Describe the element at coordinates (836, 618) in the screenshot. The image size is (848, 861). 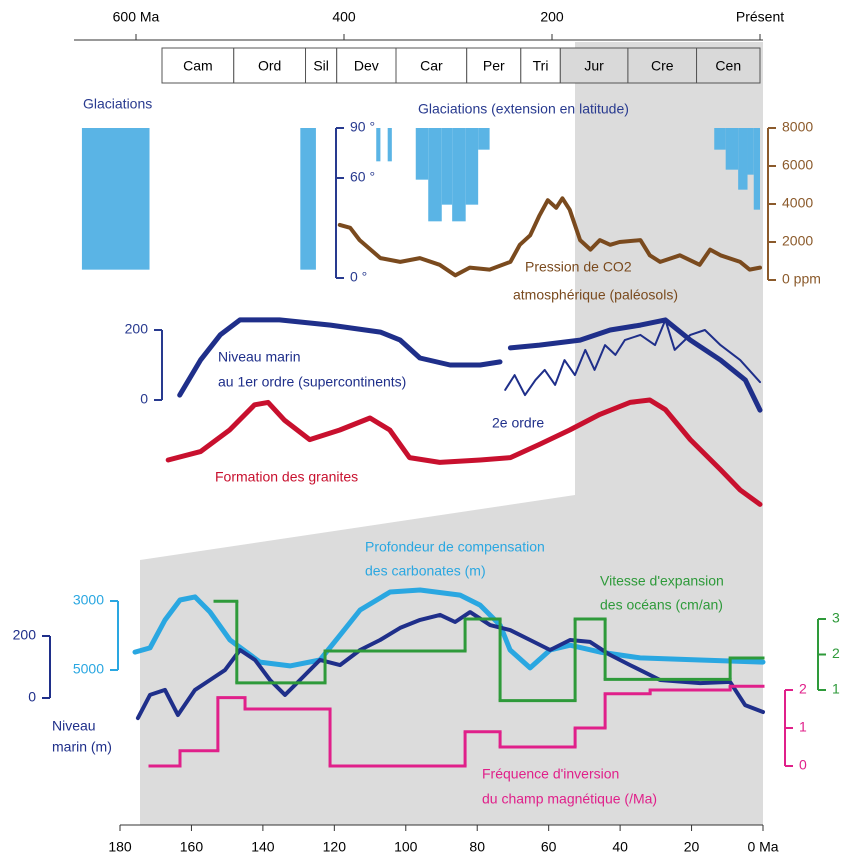
I see `y-tick-label: 3` at that location.